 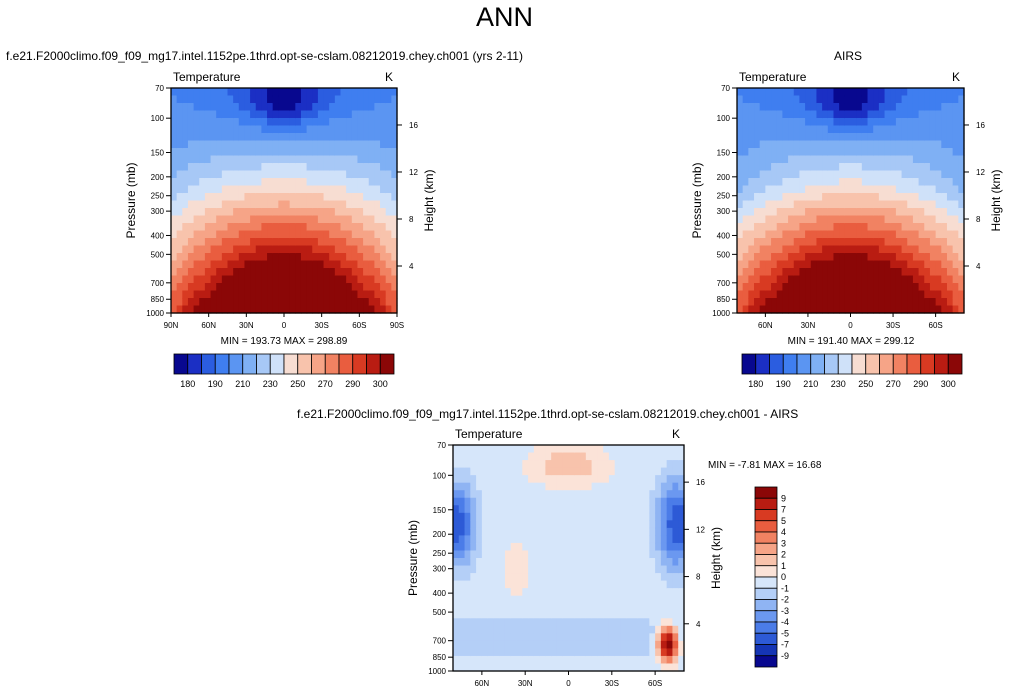 I want to click on diff-pressure-tick-label: 70, so click(x=441, y=445).